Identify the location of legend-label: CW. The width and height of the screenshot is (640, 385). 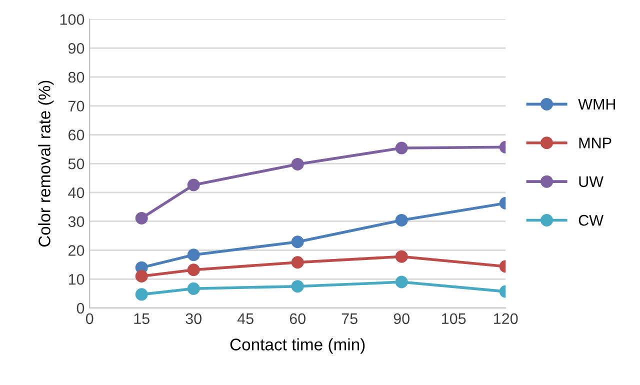
(591, 220).